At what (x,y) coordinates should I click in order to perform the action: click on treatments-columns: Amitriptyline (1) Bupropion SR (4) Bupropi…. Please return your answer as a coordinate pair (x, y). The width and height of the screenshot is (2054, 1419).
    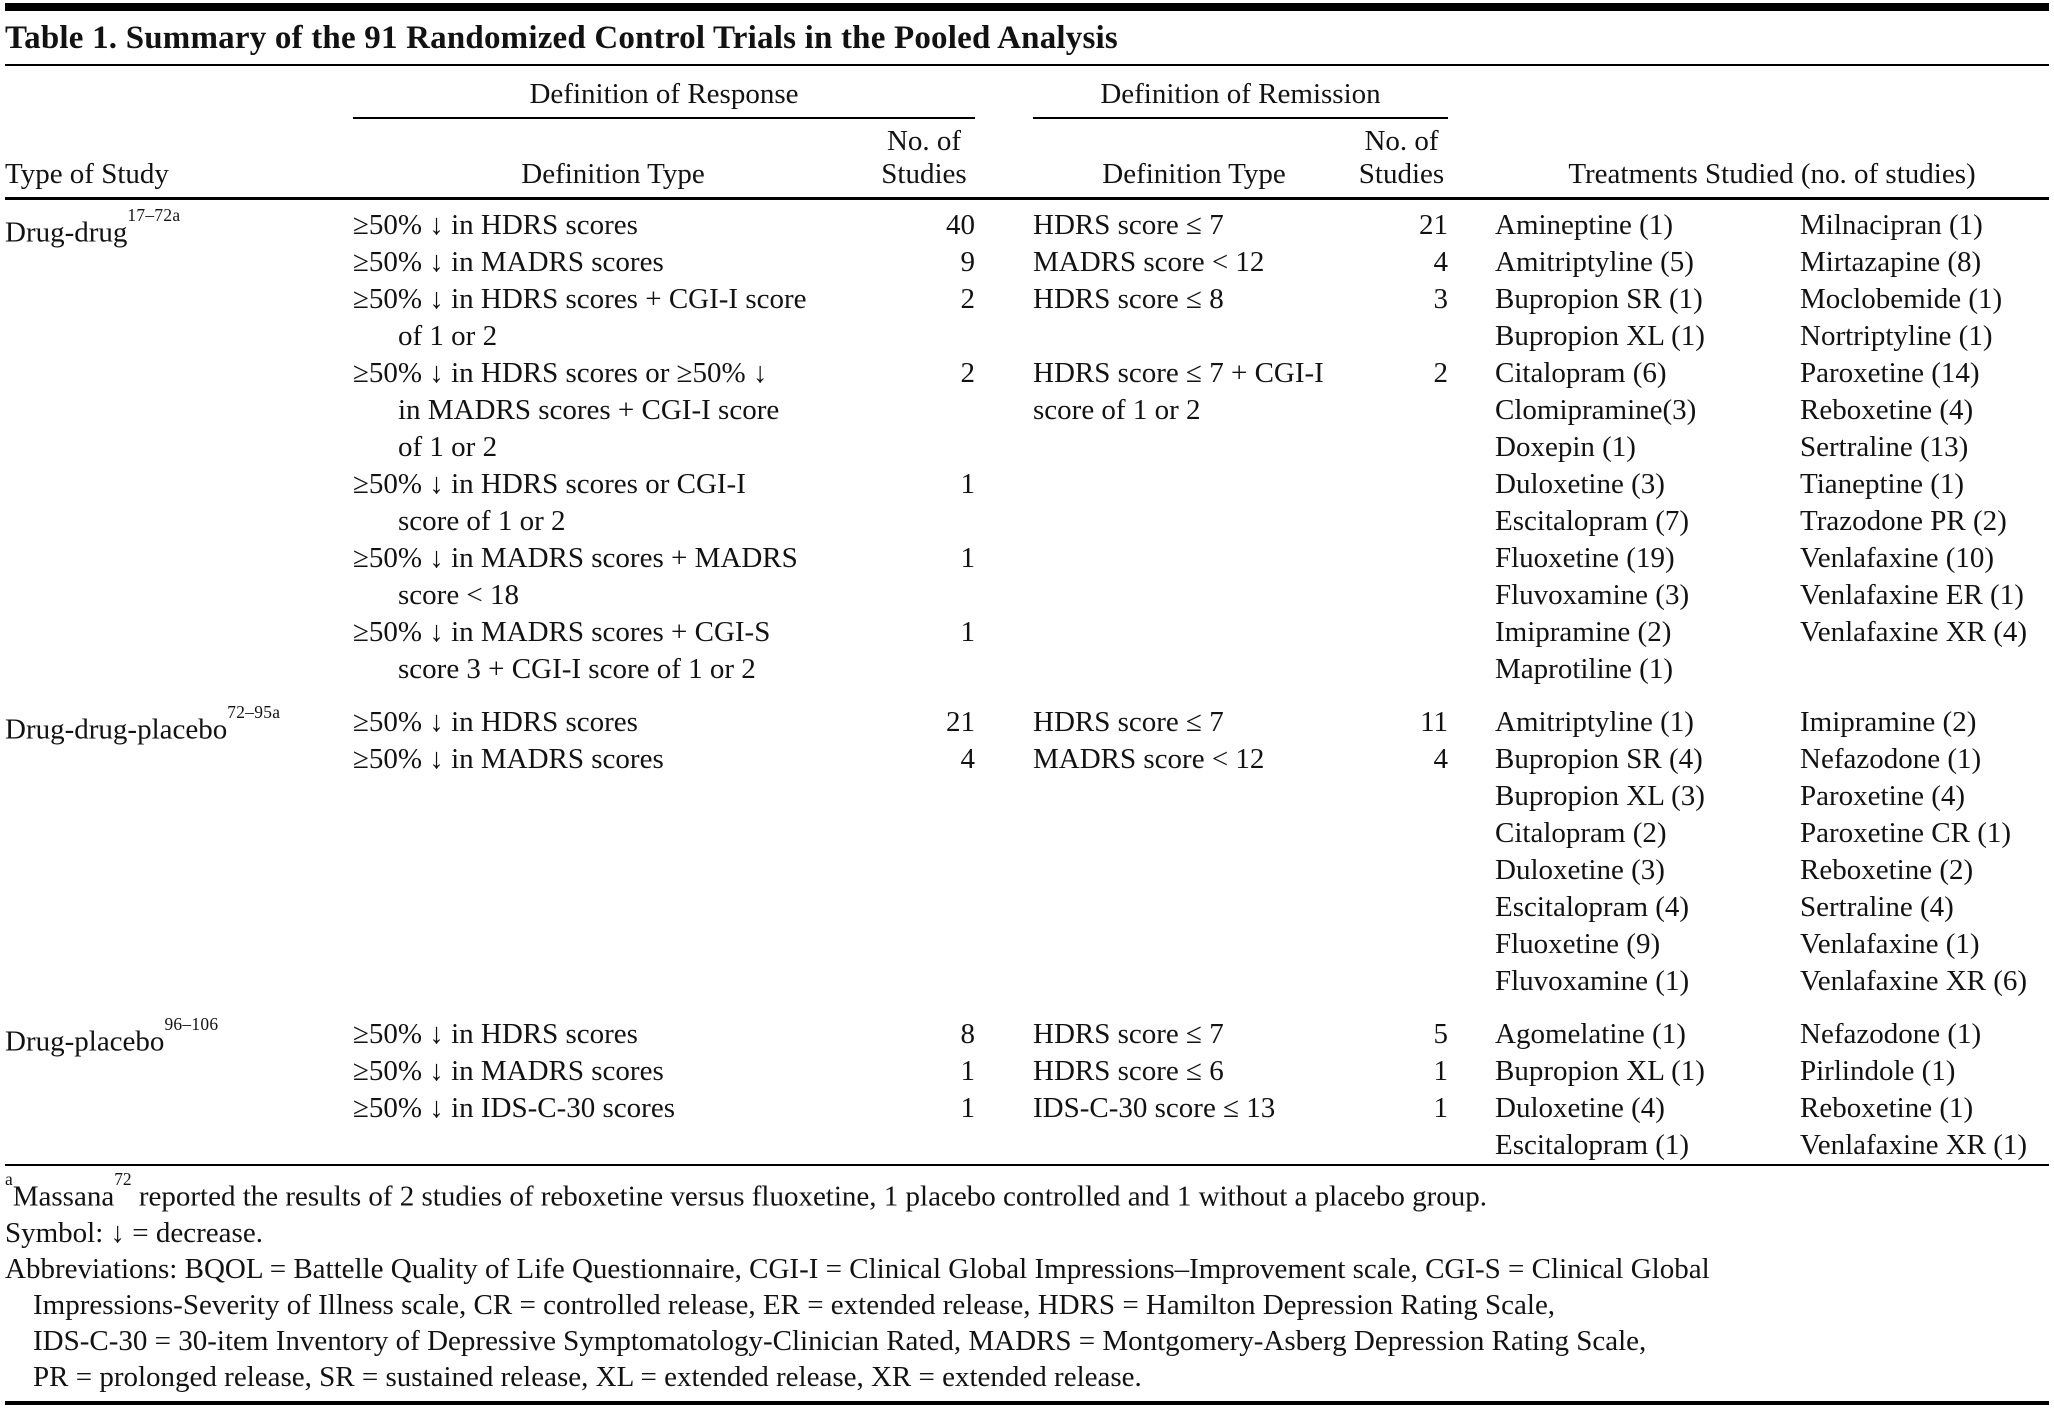
    Looking at the image, I should click on (1772, 852).